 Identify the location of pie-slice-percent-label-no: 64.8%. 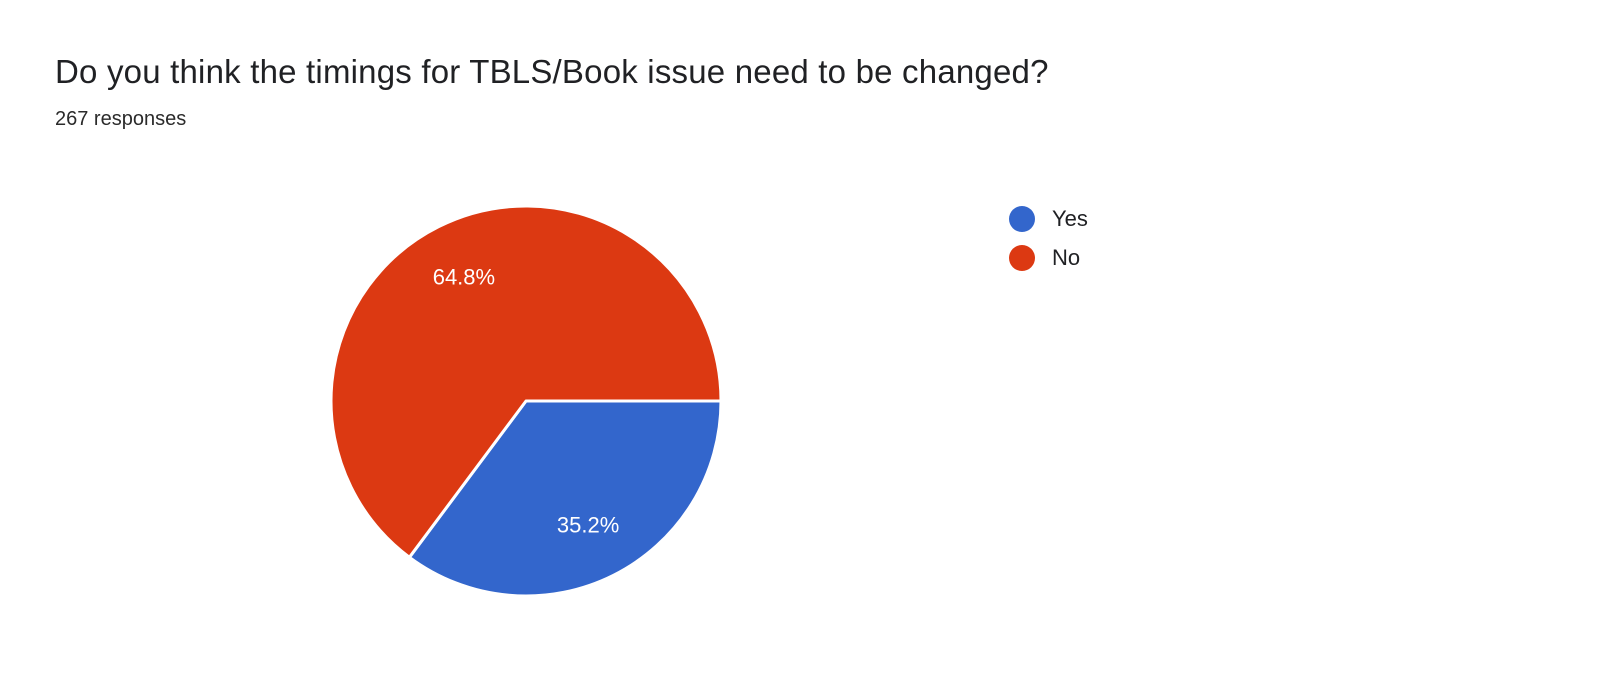
(464, 277).